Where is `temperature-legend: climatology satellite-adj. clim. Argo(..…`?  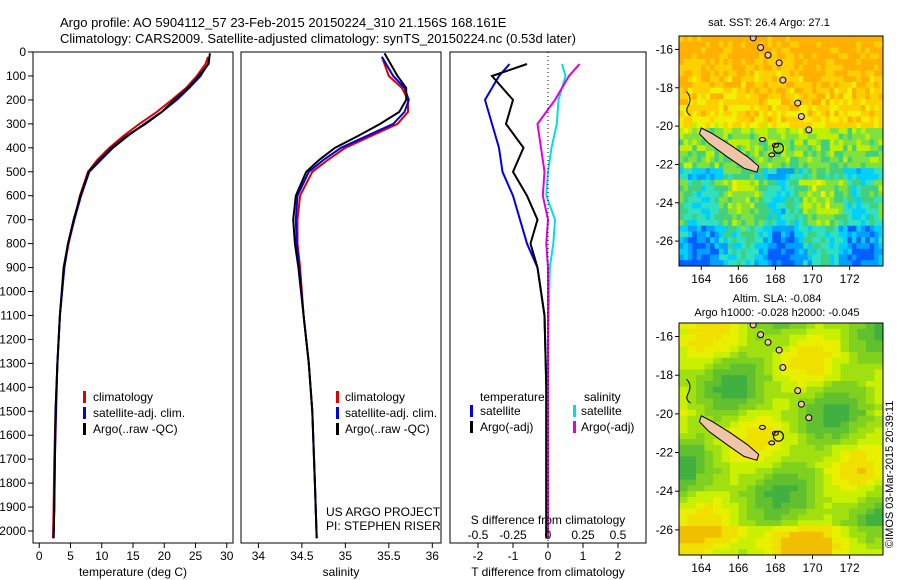
temperature-legend: climatology satellite-adj. clim. Argo(..… is located at coordinates (134, 413).